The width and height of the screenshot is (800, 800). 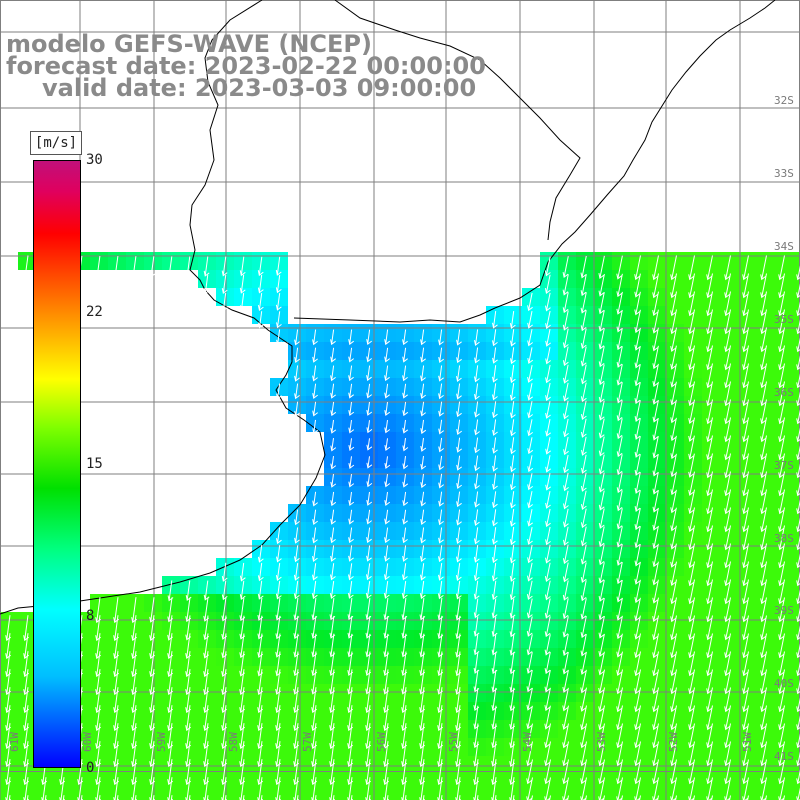 I want to click on lat-label: 40S, so click(x=784, y=683).